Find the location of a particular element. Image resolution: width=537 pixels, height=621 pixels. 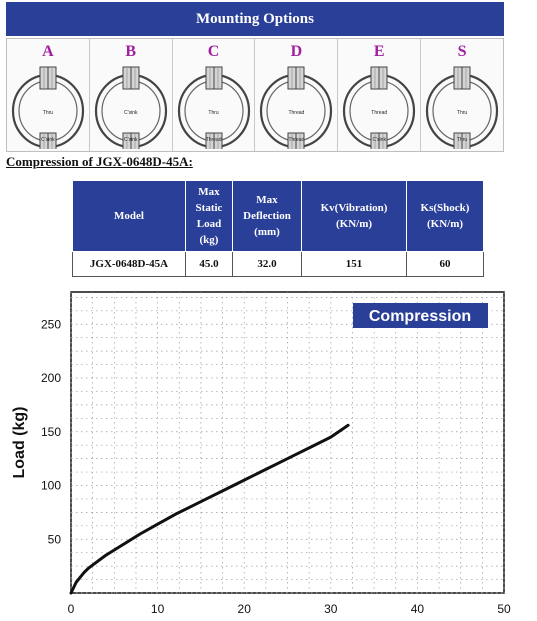

mount-option-s: S Thru Thru is located at coordinates (462, 95).